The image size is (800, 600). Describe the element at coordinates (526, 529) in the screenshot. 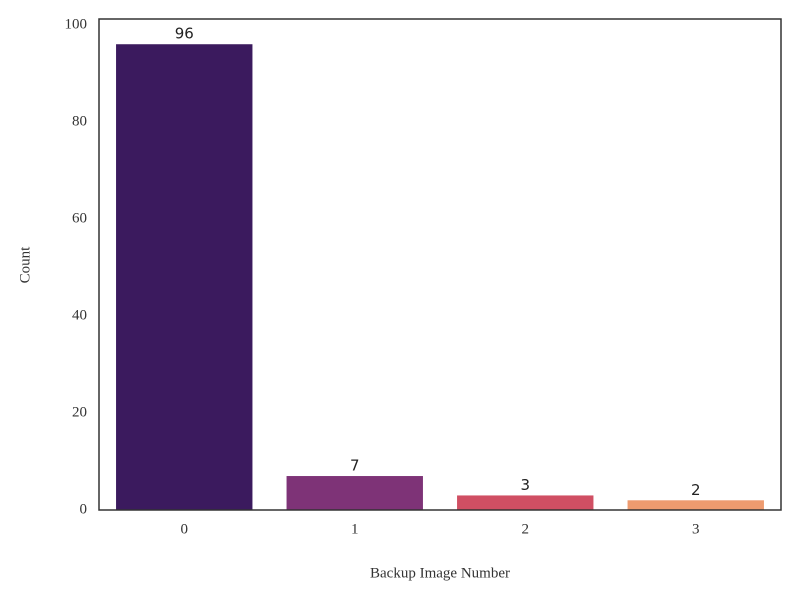

I see `x-tick-label: 2` at that location.